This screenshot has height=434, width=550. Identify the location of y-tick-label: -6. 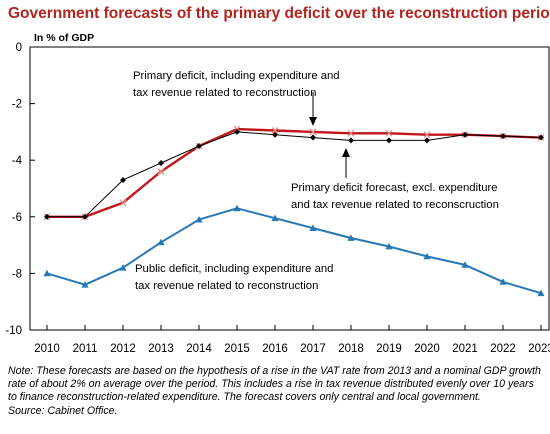
(17, 218).